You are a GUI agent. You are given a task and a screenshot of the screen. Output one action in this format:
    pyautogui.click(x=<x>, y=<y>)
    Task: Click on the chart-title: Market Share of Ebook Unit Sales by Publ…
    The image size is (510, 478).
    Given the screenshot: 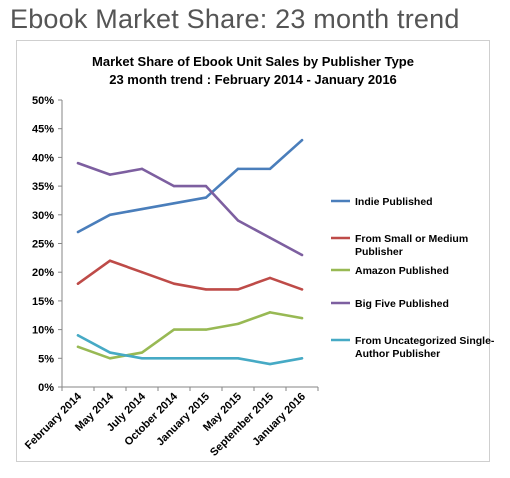 What is the action you would take?
    pyautogui.click(x=253, y=61)
    